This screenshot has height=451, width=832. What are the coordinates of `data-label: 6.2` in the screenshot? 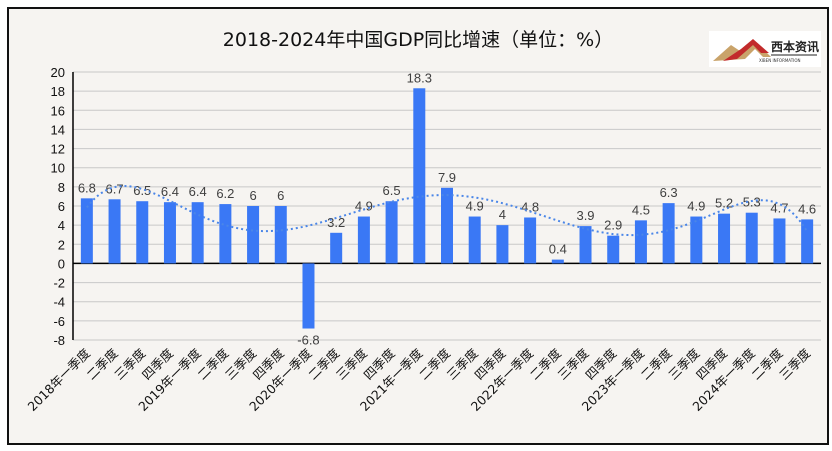 It's located at (225, 193).